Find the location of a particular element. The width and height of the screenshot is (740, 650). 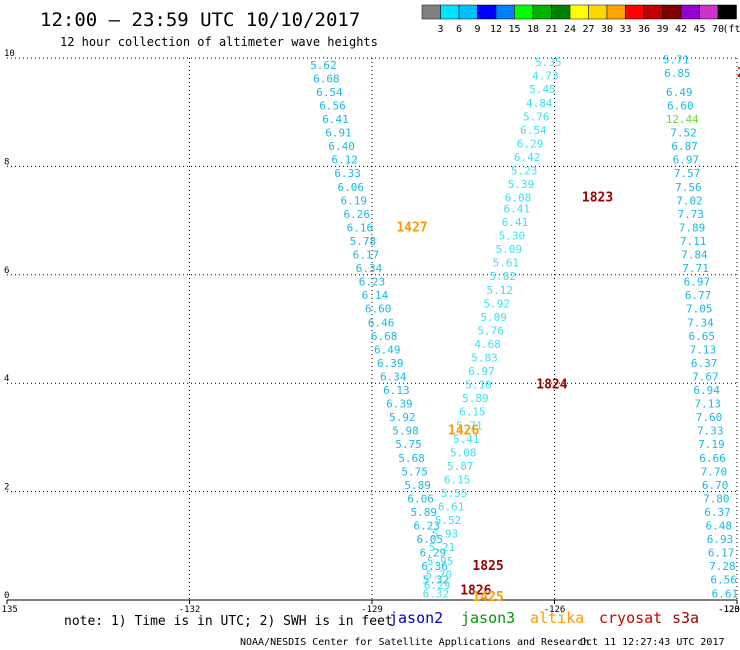

colorbar-label: 9 is located at coordinates (477, 29).